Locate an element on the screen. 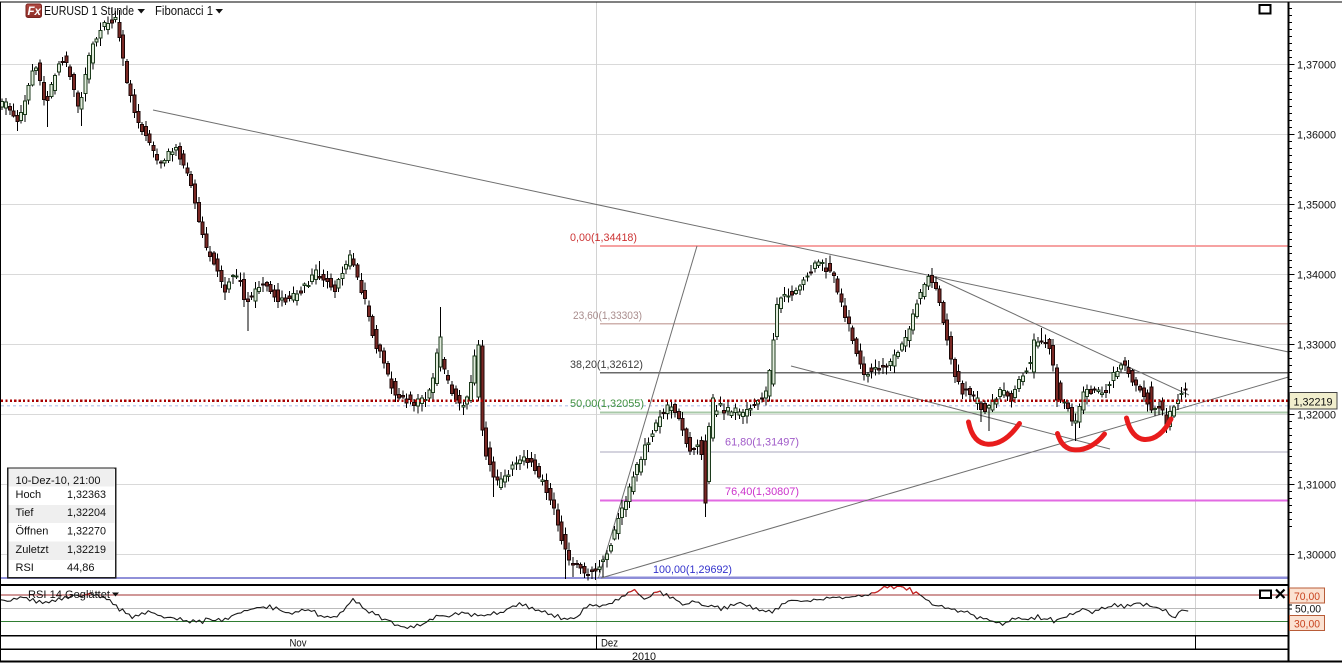  svg-text: 50,00(1,32055) is located at coordinates (607, 404).